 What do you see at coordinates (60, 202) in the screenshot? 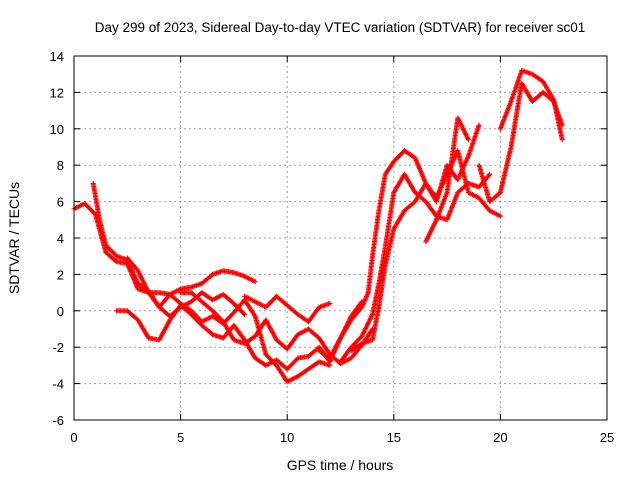
I see `y-tick-label: 6` at bounding box center [60, 202].